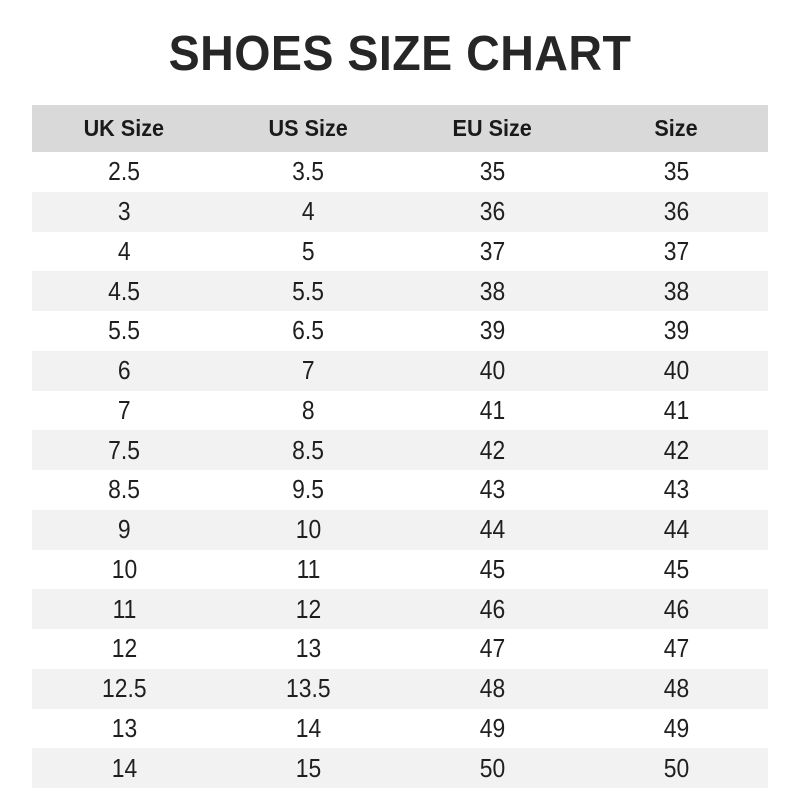 Image resolution: width=800 pixels, height=800 pixels. Describe the element at coordinates (308, 252) in the screenshot. I see `table-cell-us: 5` at that location.